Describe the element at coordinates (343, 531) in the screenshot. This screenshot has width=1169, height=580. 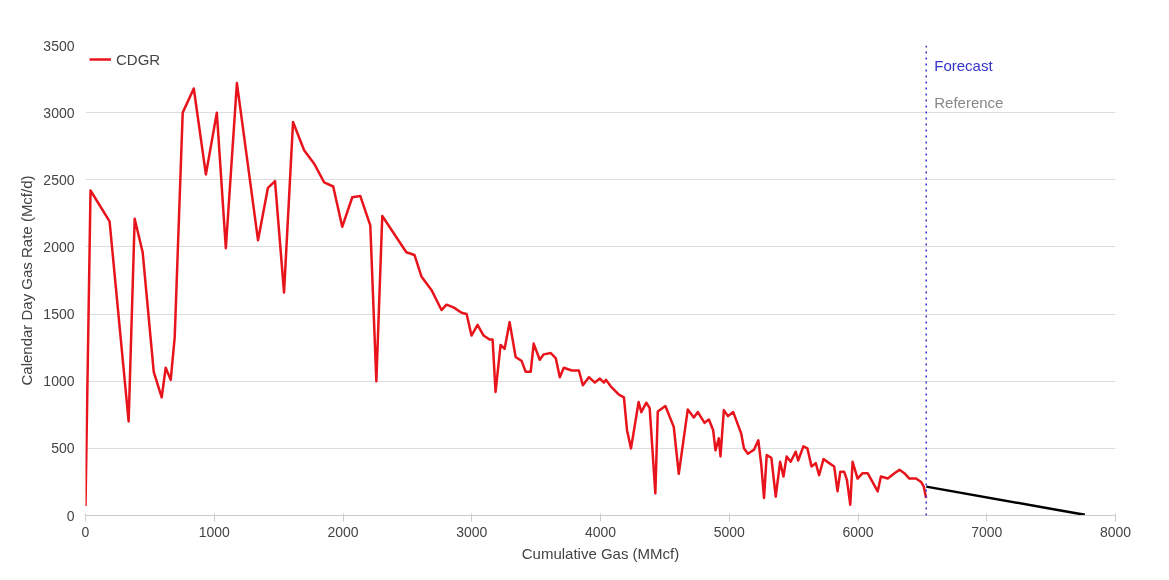
I see `x-tick-label: 2000` at that location.